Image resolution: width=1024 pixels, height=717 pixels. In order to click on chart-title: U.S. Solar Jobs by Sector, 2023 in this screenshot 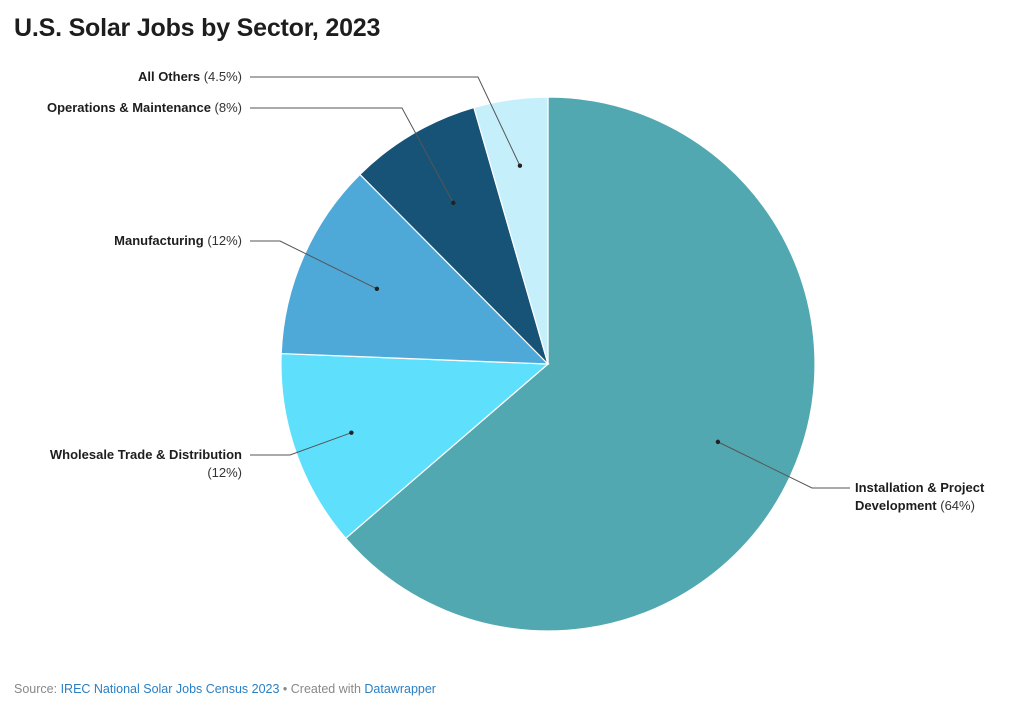, I will do `click(197, 28)`.